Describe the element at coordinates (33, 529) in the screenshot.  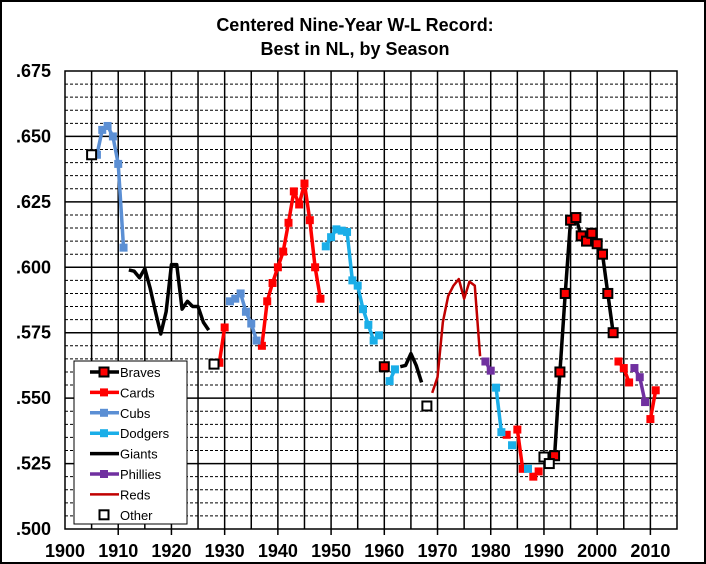
I see `y-tick-label: .500` at that location.